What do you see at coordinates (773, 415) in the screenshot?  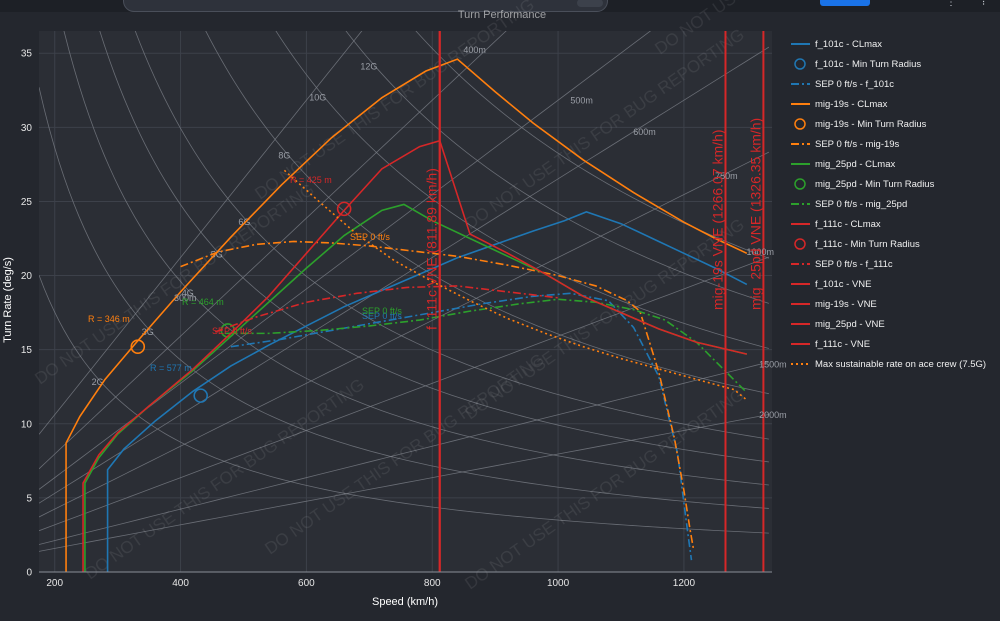 I see `radius-line-label: 2000m` at bounding box center [773, 415].